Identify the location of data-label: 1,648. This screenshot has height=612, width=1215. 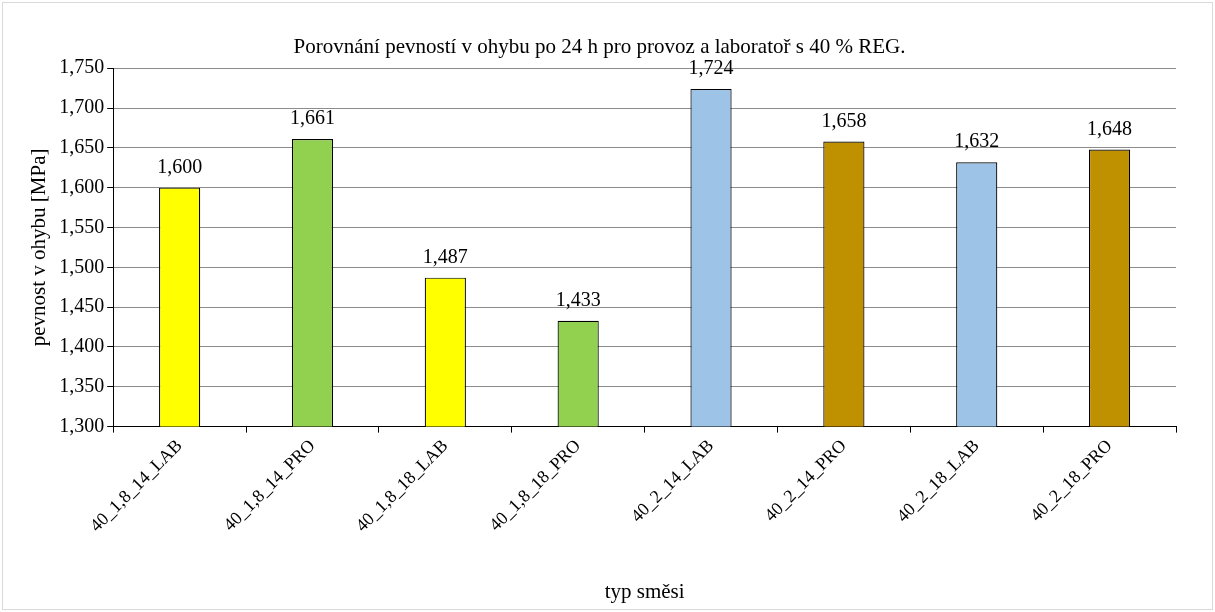
(1110, 127).